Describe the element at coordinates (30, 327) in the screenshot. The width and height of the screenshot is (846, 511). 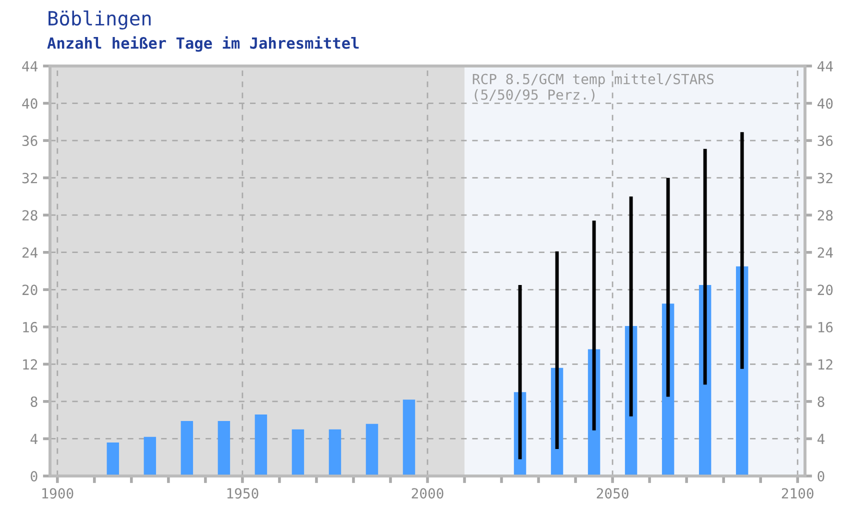
I see `y-tick-label: 16` at that location.